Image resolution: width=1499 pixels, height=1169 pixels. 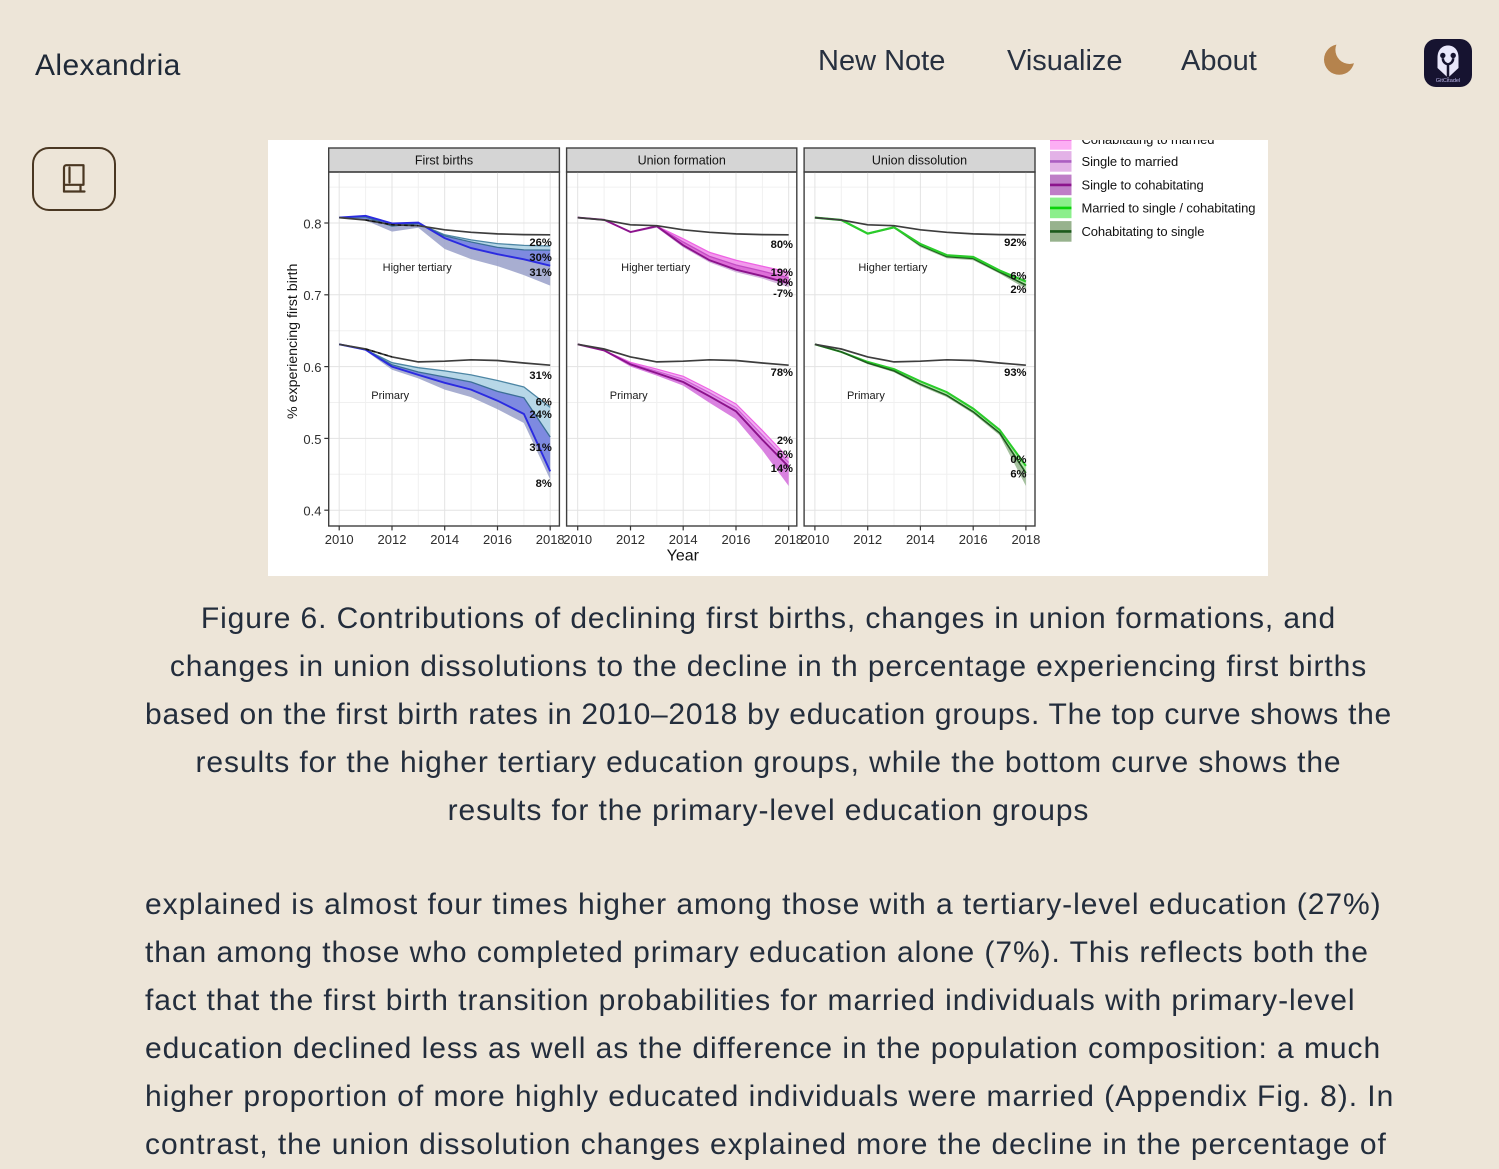 What do you see at coordinates (683, 556) in the screenshot?
I see `svg-text: Year` at bounding box center [683, 556].